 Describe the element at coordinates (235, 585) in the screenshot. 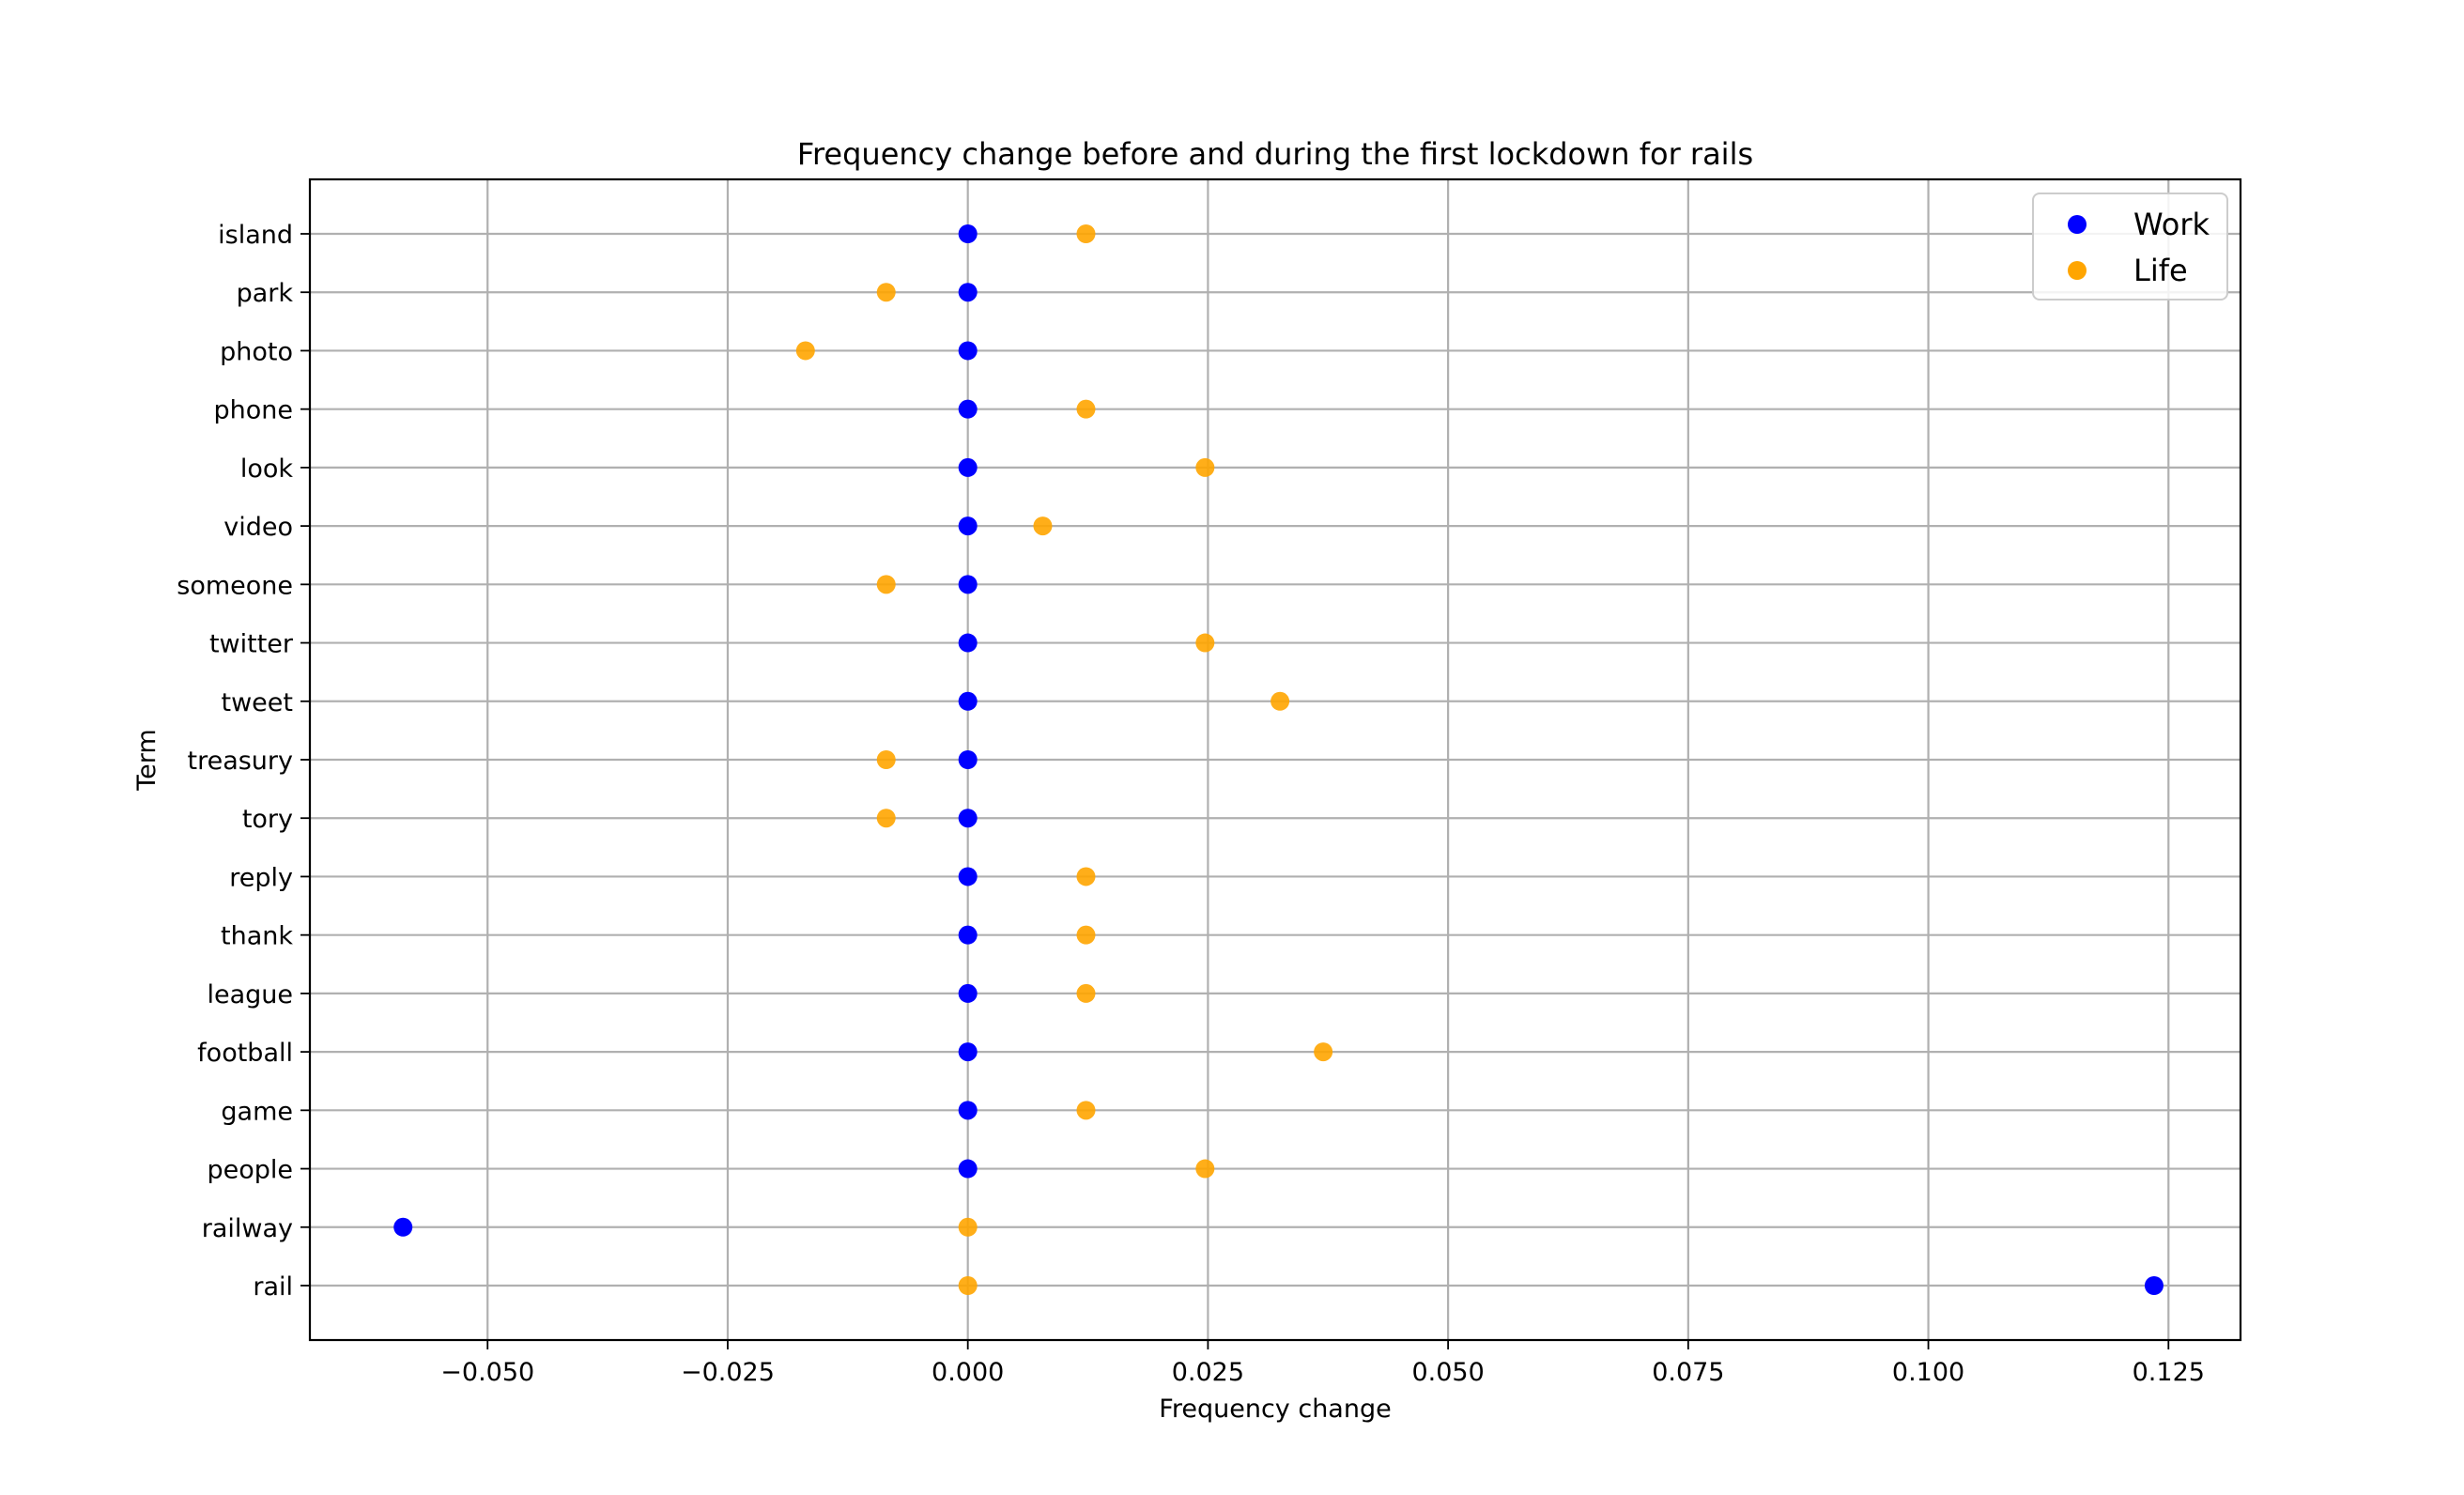

I see `y-tick-label-someone: someone` at that location.